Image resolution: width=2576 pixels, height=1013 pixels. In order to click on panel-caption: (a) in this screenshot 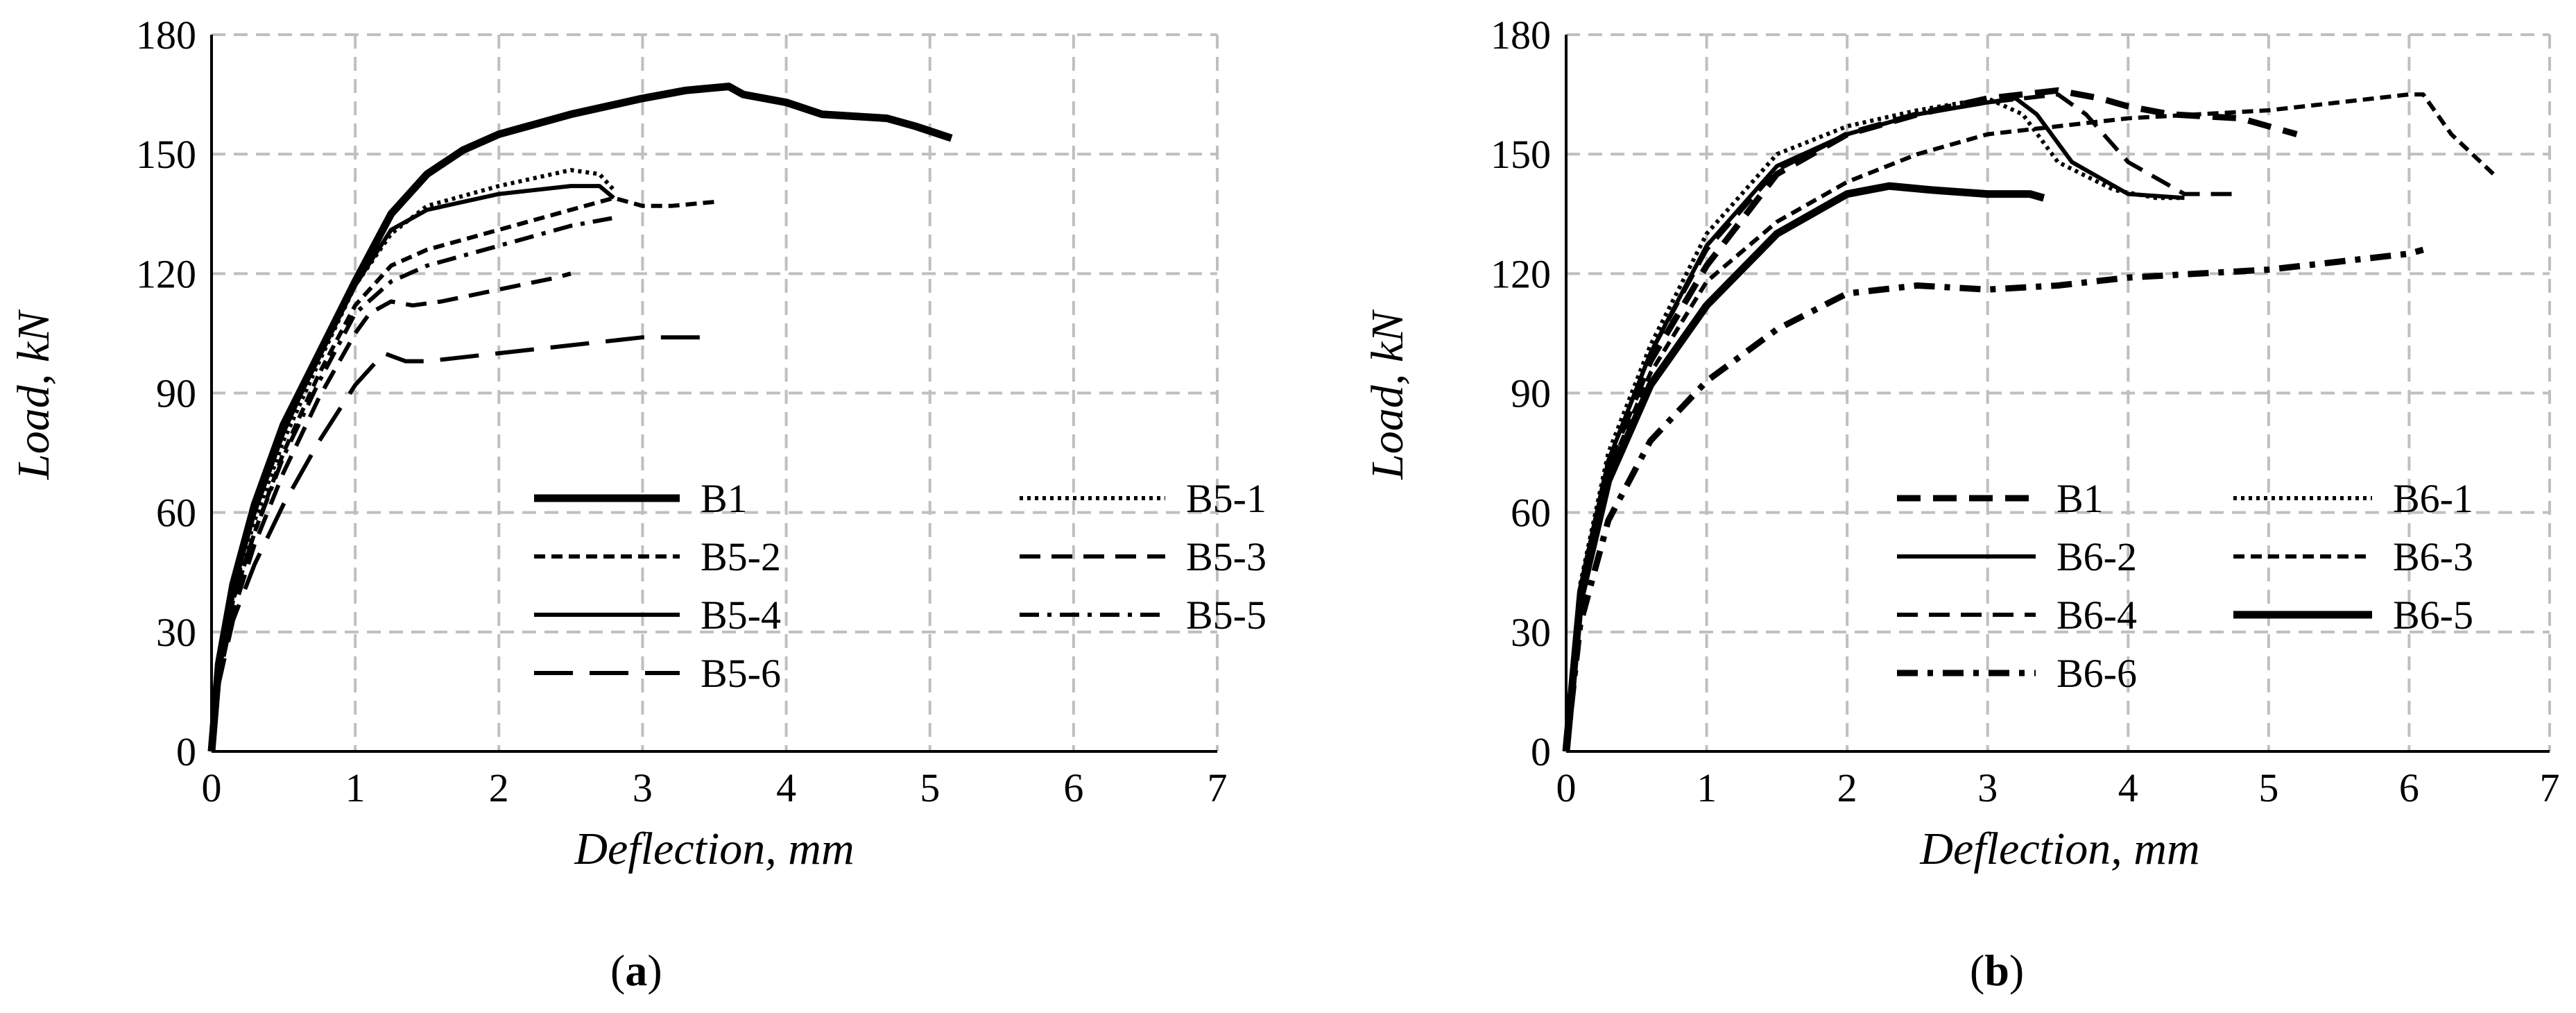, I will do `click(636, 970)`.